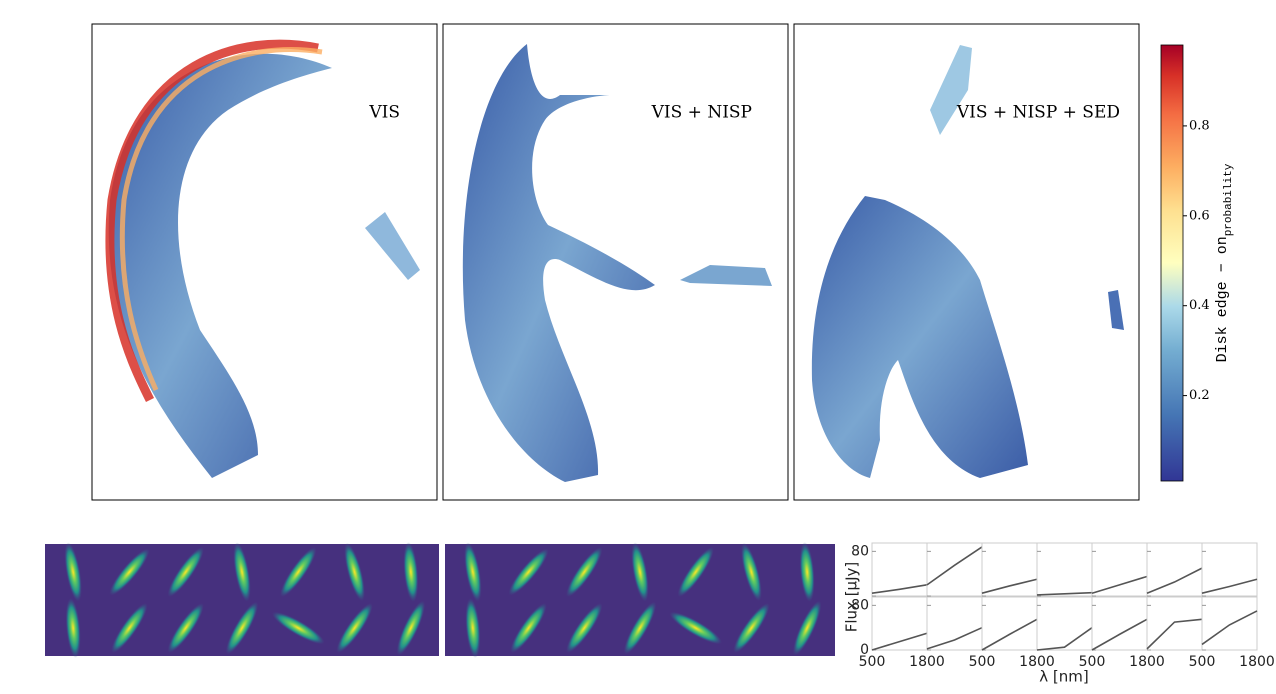 Image resolution: width=1276 pixels, height=694 pixels. What do you see at coordinates (1172, 263) in the screenshot?
I see `colorbar` at bounding box center [1172, 263].